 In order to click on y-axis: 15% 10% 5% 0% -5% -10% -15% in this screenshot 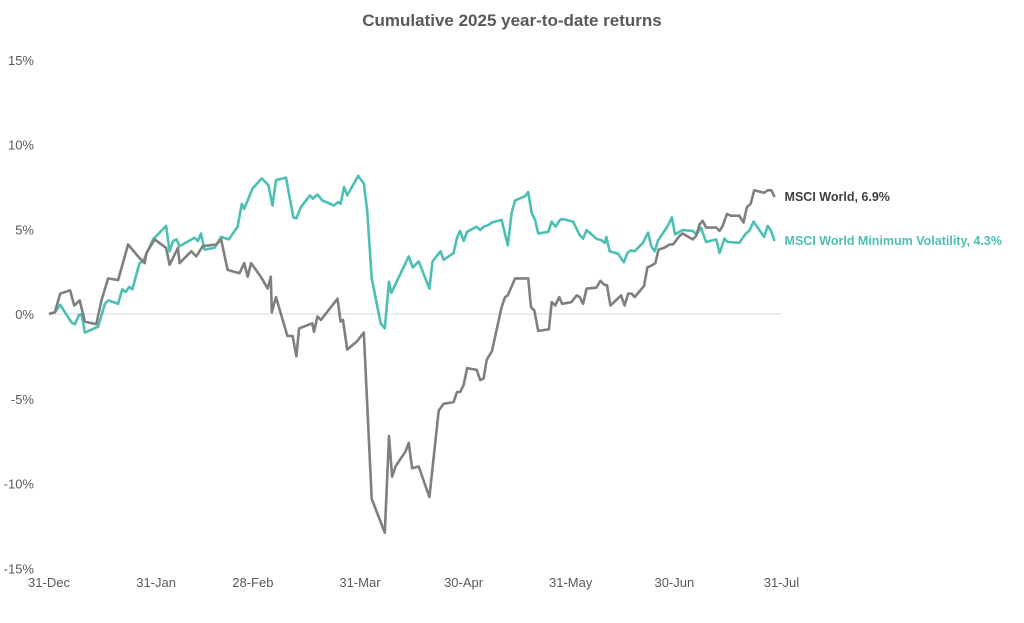, I will do `click(19, 315)`.